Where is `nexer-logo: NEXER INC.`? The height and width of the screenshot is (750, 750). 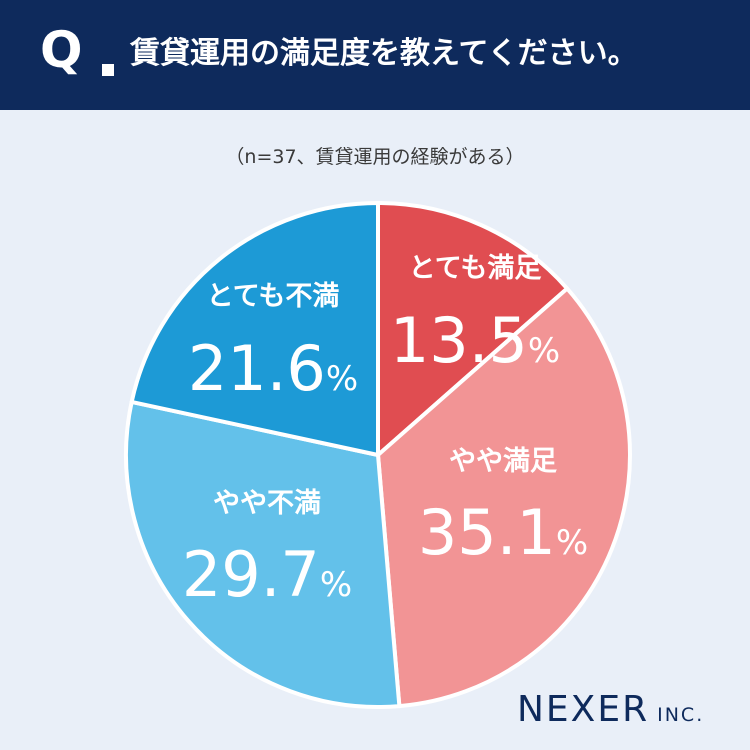
nexer-logo: NEXER INC. is located at coordinates (610, 713).